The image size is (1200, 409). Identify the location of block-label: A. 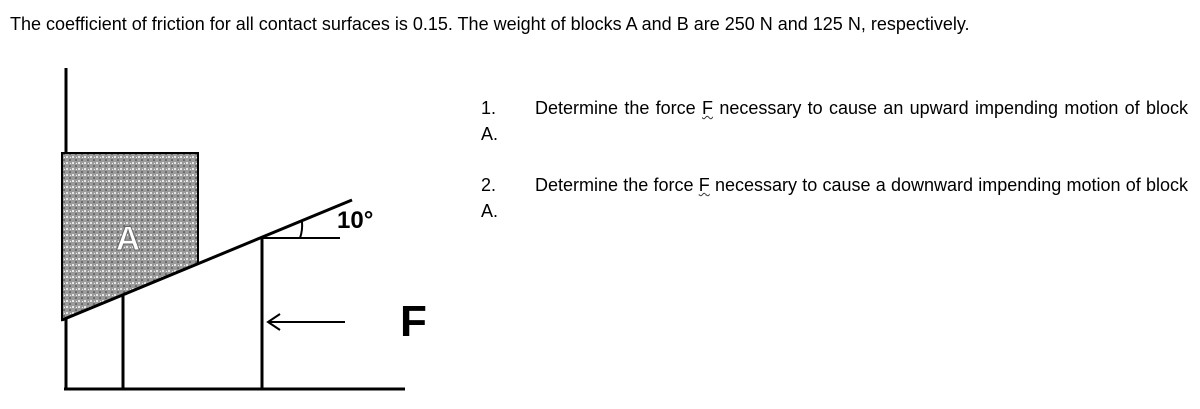
(128, 239).